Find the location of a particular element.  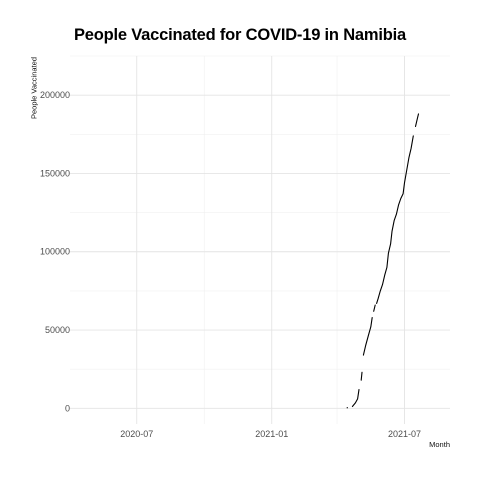

y-tick-label: 150000 is located at coordinates (55, 173).